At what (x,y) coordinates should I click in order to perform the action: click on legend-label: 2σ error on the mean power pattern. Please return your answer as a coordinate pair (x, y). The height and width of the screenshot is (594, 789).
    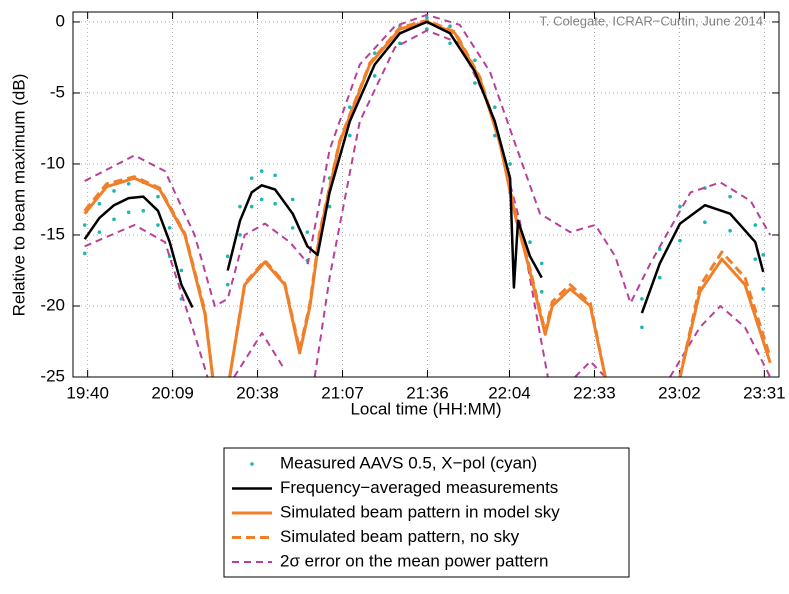
    Looking at the image, I should click on (414, 560).